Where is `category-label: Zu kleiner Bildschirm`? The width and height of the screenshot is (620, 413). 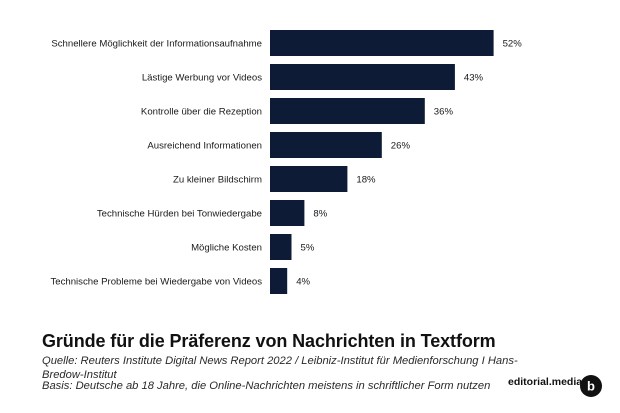
category-label: Zu kleiner Bildschirm is located at coordinates (217, 180).